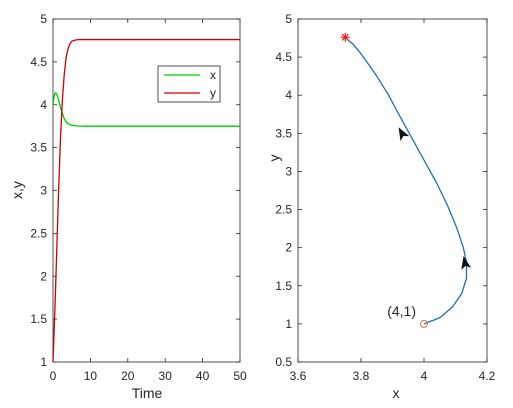  I want to click on legend-box, so click(189, 84).